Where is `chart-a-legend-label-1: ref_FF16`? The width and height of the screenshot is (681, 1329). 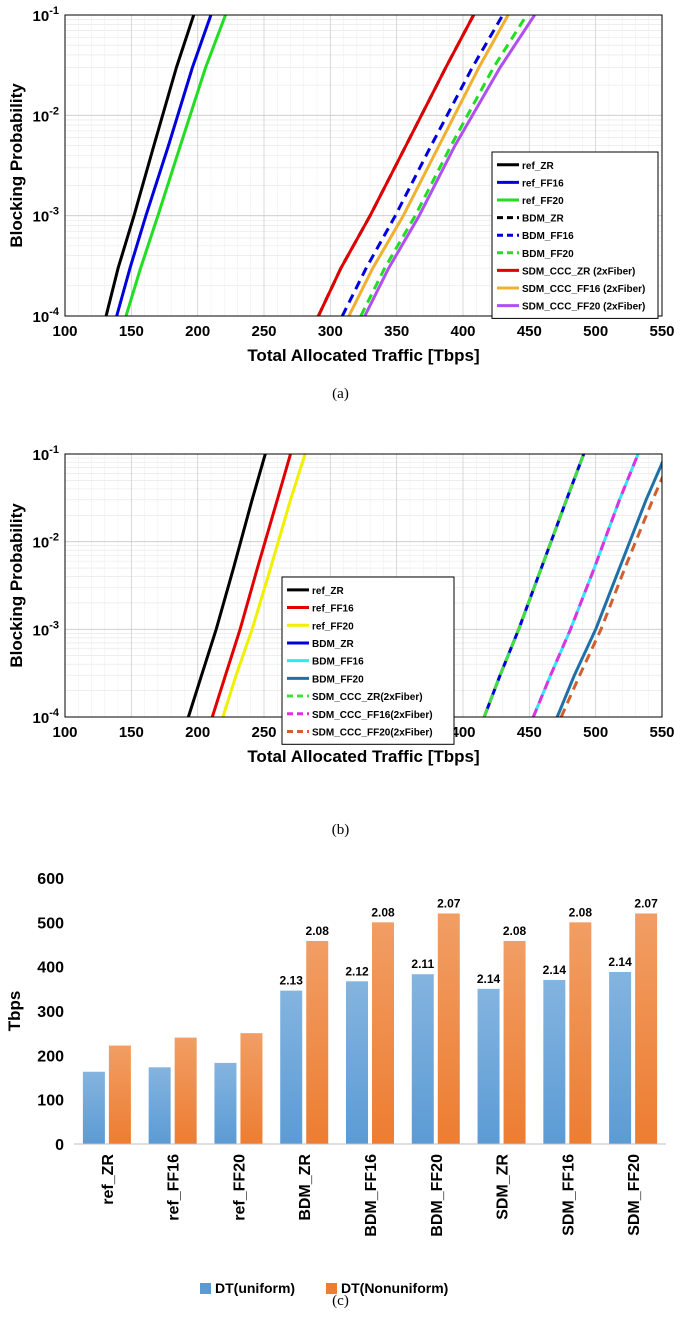
chart-a-legend-label-1: ref_FF16 is located at coordinates (543, 183).